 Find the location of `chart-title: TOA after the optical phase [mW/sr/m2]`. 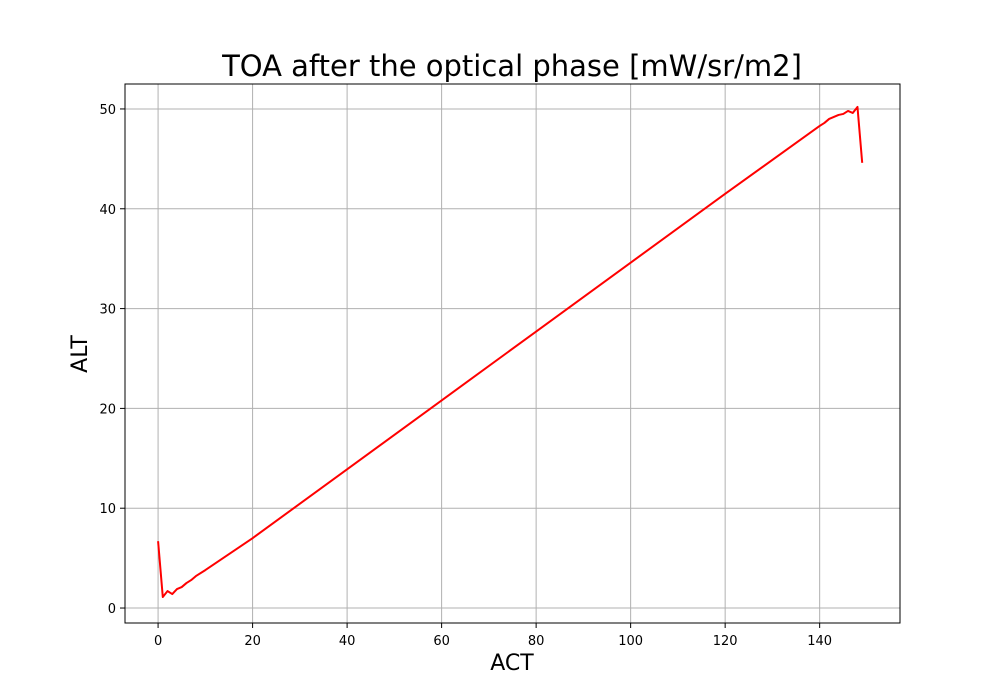

chart-title: TOA after the optical phase [mW/sr/m2] is located at coordinates (511, 66).